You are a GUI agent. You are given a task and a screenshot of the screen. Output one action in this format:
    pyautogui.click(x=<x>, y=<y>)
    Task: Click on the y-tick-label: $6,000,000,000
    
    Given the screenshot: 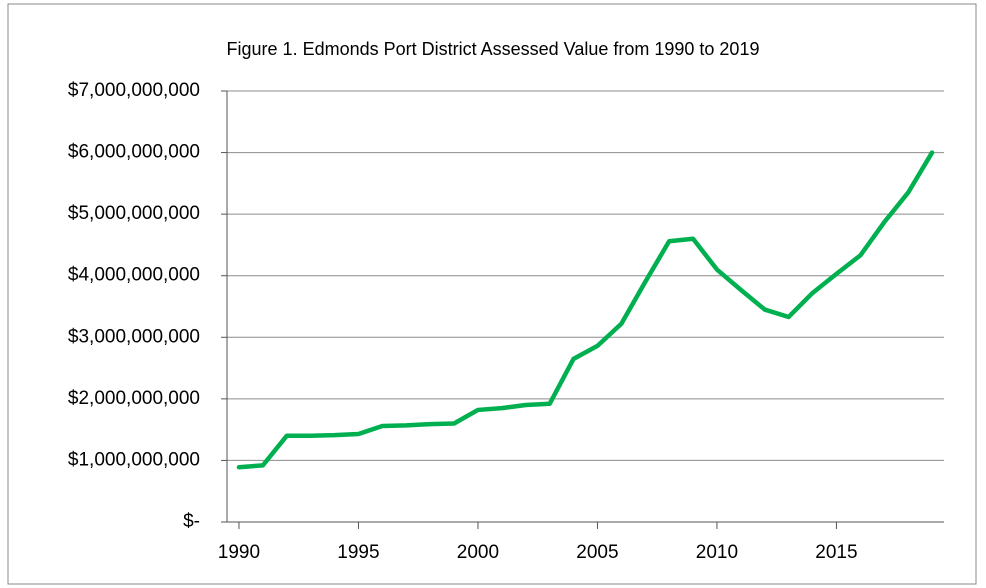 What is the action you would take?
    pyautogui.click(x=134, y=152)
    